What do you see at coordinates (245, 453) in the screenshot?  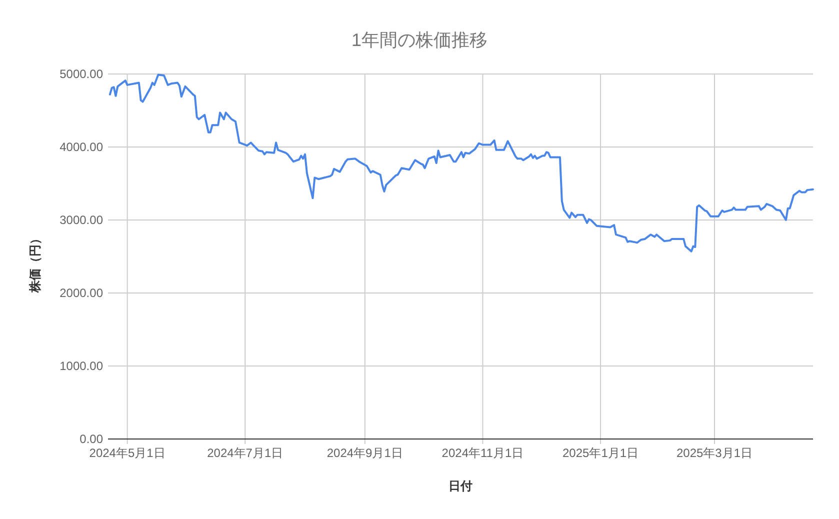 I see `x-tick-label: 2024年7月1日` at bounding box center [245, 453].